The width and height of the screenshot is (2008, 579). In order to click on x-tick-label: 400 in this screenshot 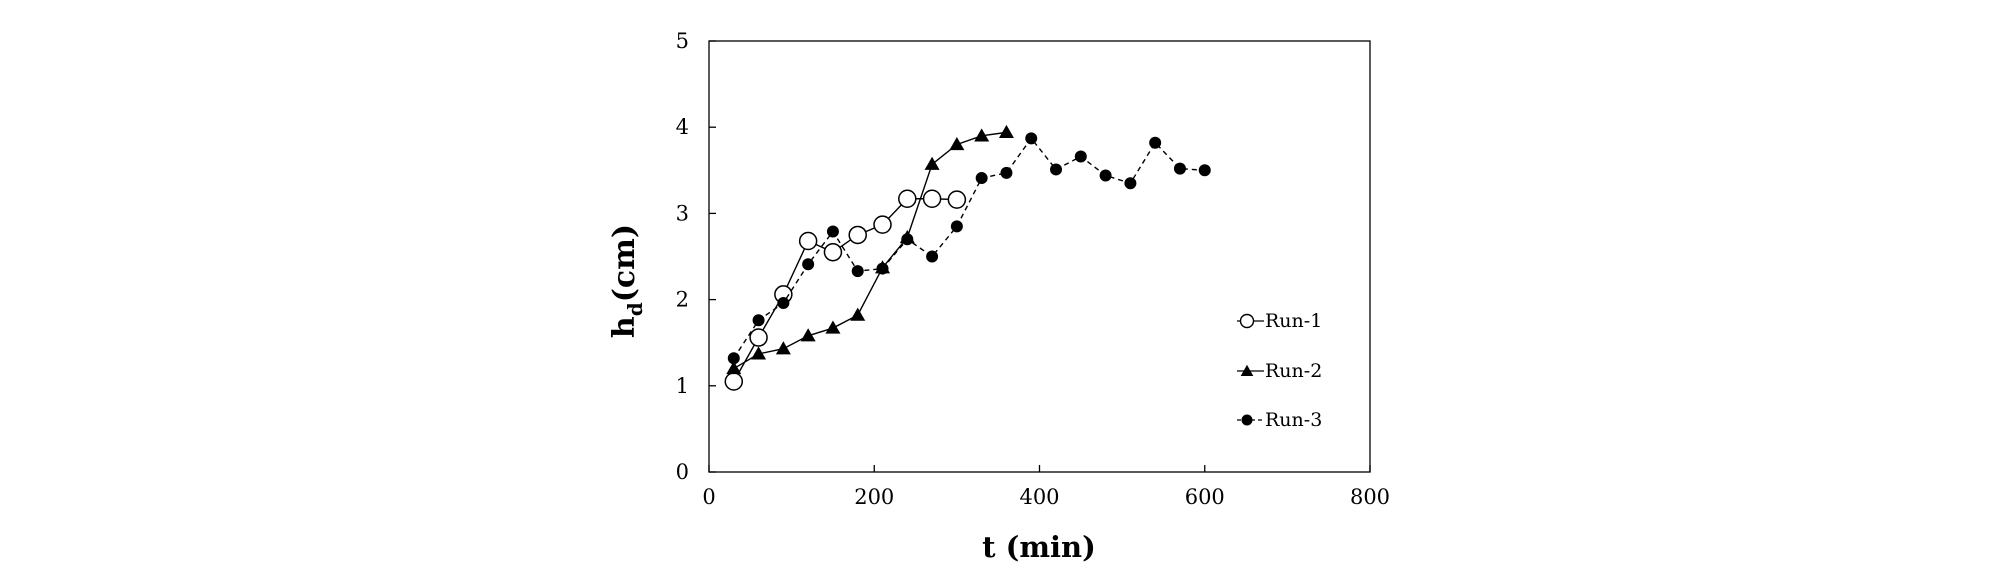, I will do `click(1039, 497)`.